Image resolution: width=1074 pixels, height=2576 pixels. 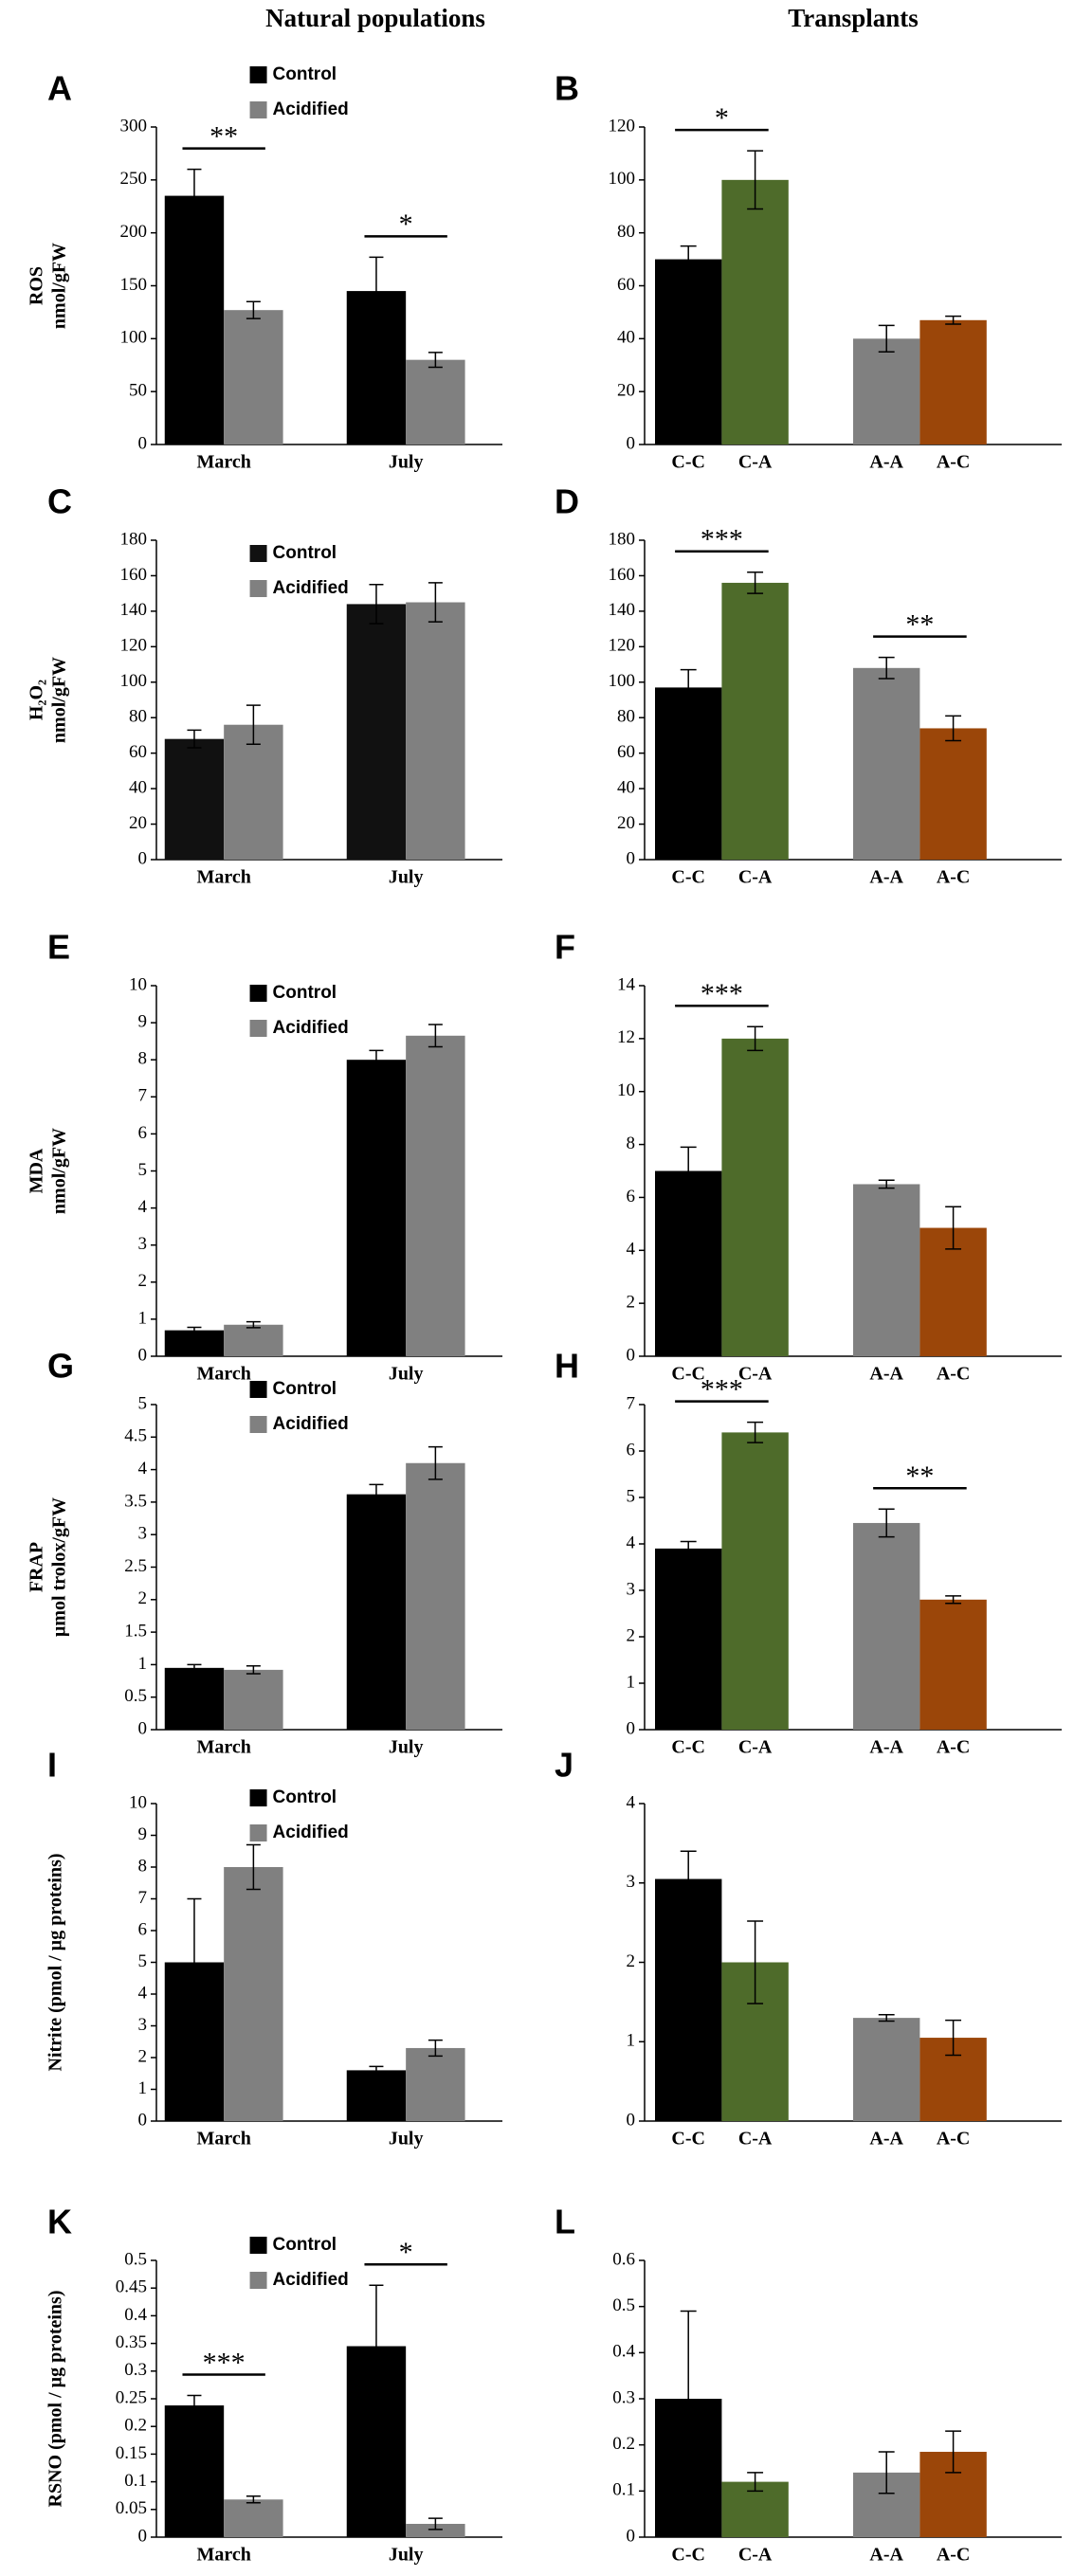 I want to click on column-title: Natural populations, so click(x=375, y=18).